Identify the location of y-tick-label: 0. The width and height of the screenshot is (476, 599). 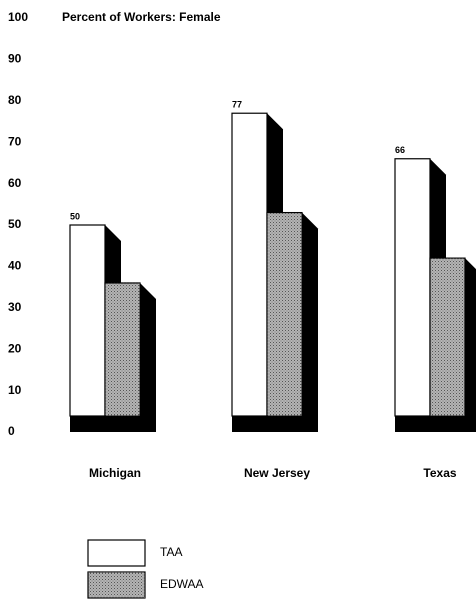
(11, 431).